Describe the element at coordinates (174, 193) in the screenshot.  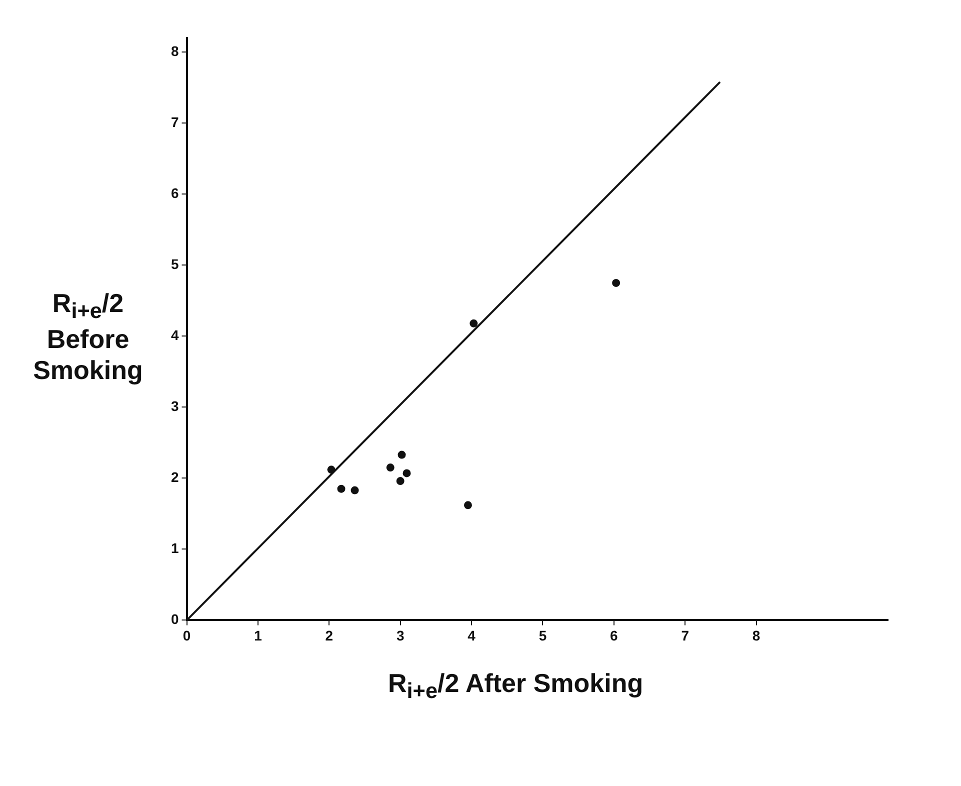
I see `y-tick-label: 6` at that location.